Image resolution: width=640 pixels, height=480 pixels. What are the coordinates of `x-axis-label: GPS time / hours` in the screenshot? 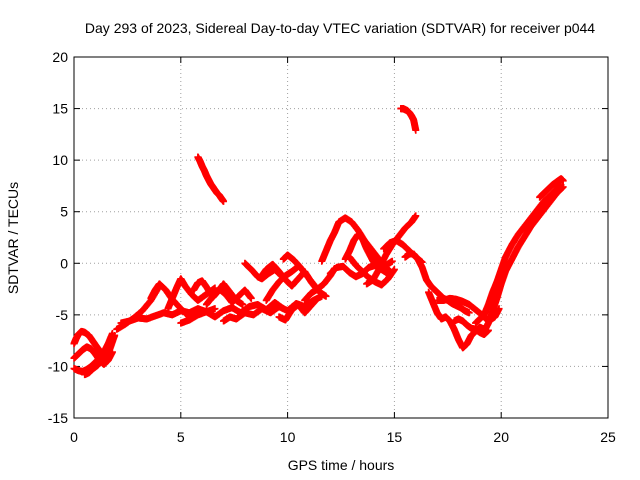 It's located at (341, 465).